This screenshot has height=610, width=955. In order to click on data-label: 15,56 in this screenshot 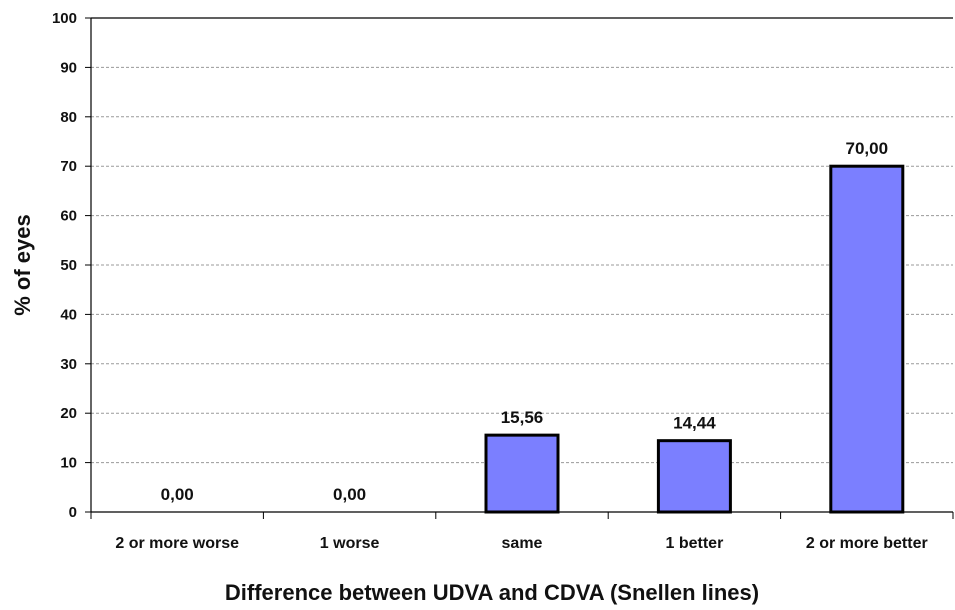, I will do `click(522, 417)`.